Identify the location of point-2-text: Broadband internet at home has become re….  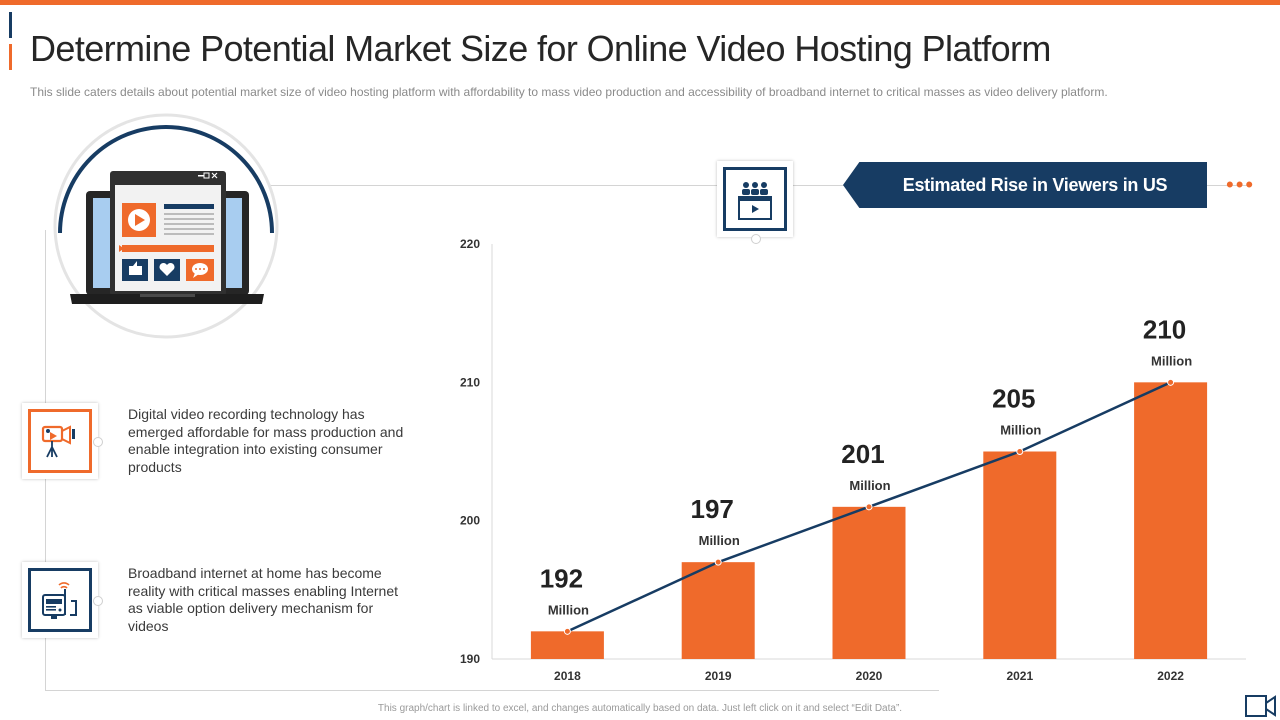
(263, 599).